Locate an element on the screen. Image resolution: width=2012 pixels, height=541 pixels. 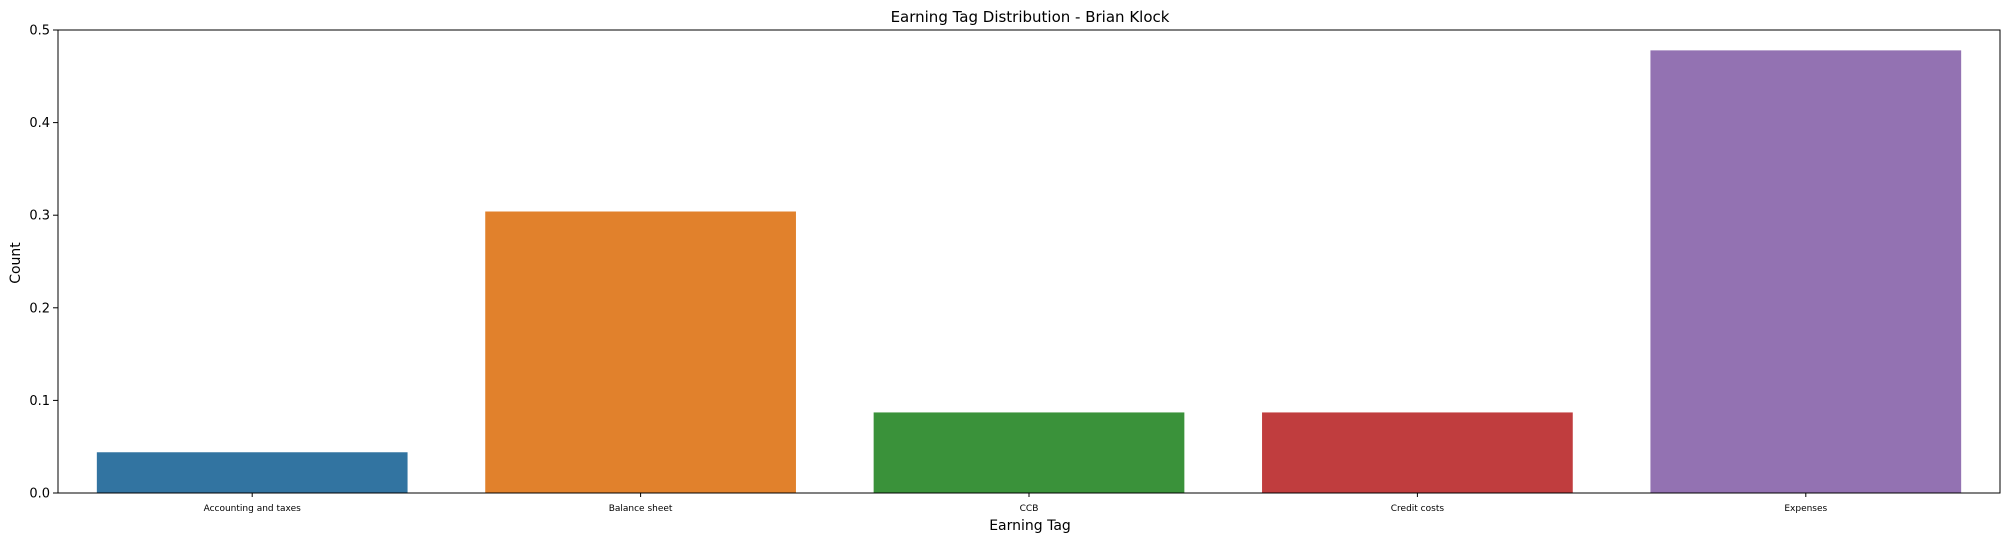
x-axis-label: Earning Tag is located at coordinates (1030, 526).